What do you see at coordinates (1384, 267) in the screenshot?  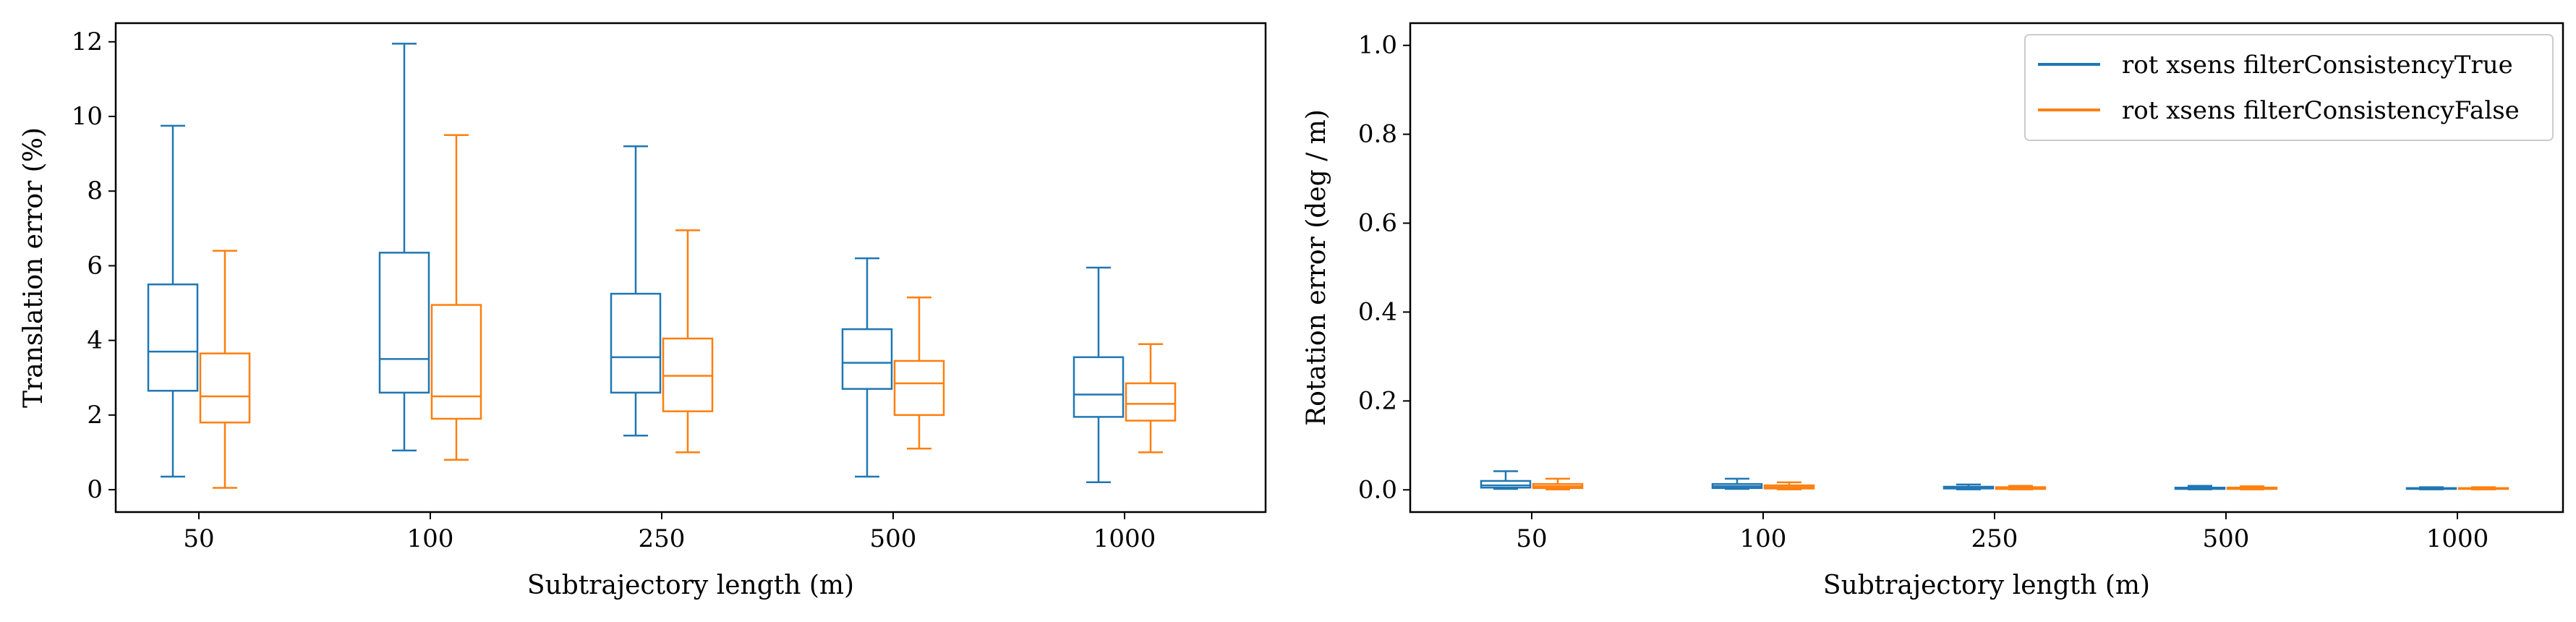 I see `y-axis-ticks: 0.0 0.2 0.4 0.6 0.8 1.0` at bounding box center [1384, 267].